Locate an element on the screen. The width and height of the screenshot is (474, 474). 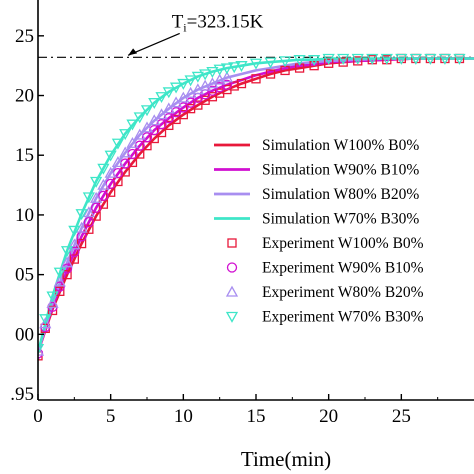
legend-label: Experiment W90% B10% is located at coordinates (343, 268).